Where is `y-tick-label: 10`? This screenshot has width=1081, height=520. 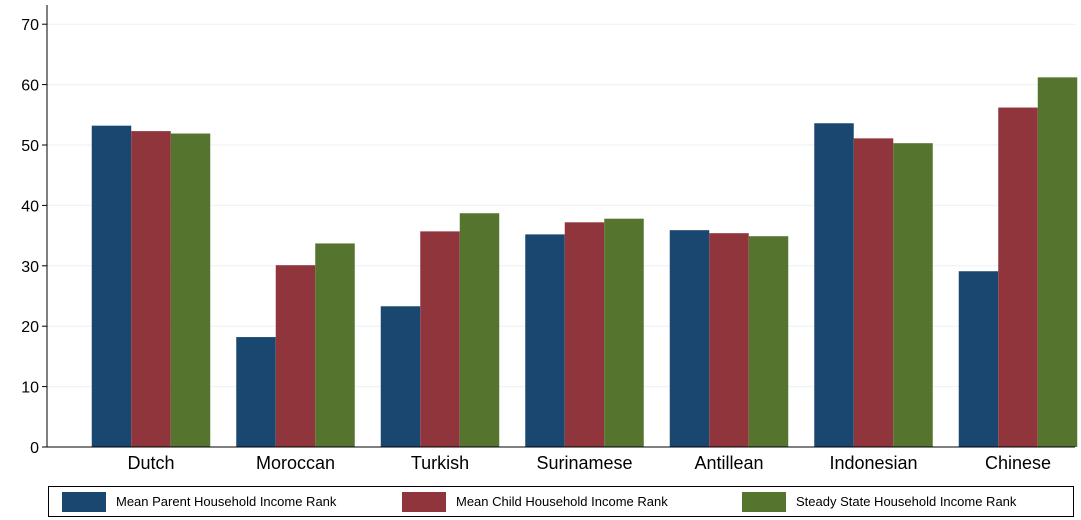 y-tick-label: 10 is located at coordinates (30, 388).